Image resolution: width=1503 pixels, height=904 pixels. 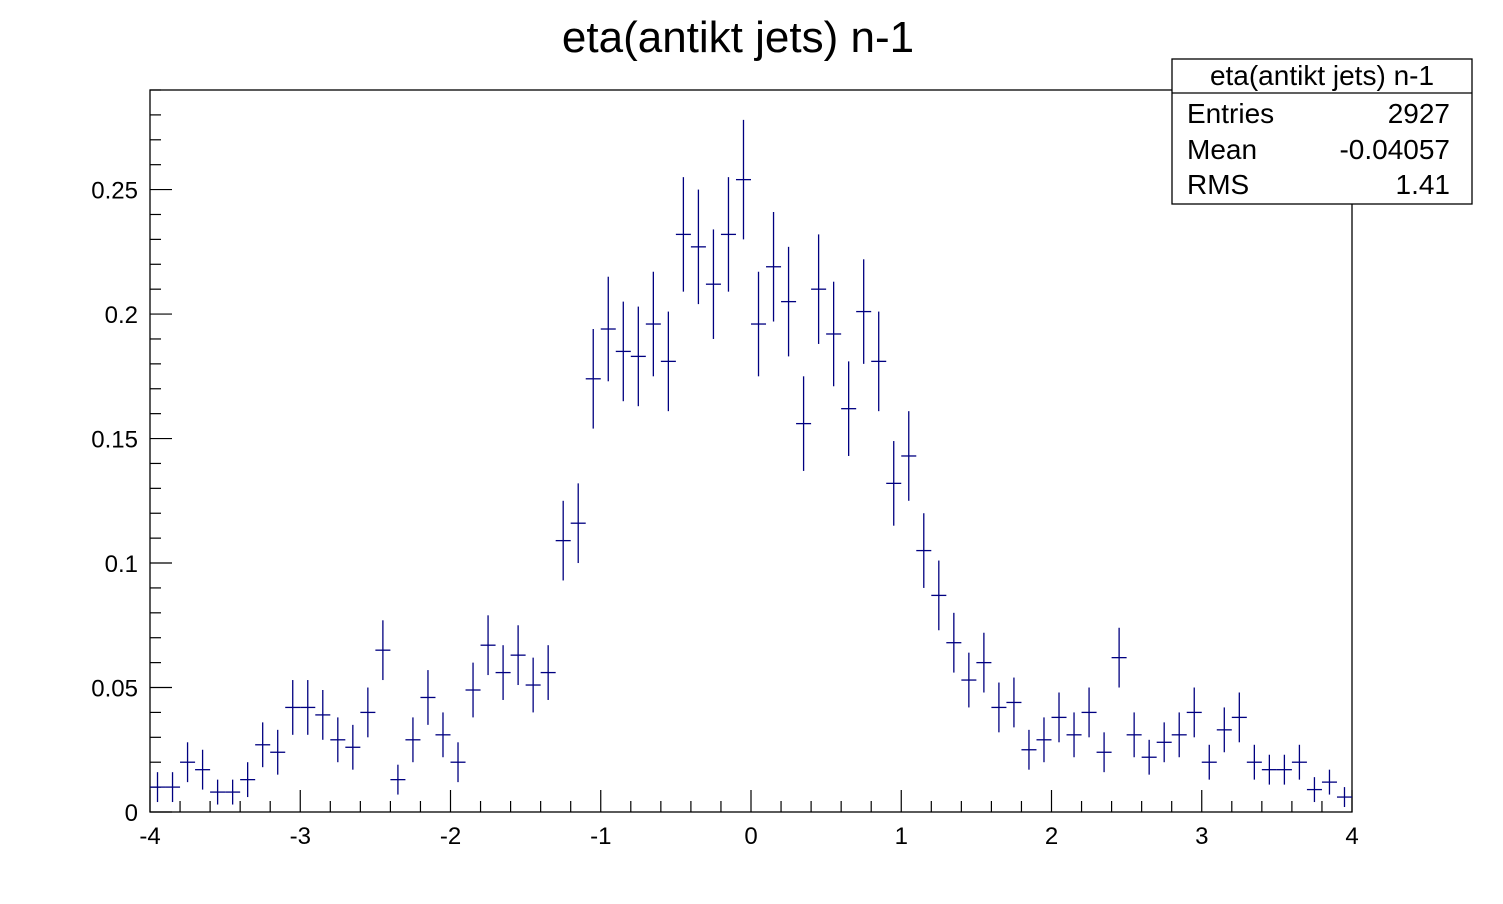 What do you see at coordinates (131, 813) in the screenshot?
I see `y-tick-label: 0` at bounding box center [131, 813].